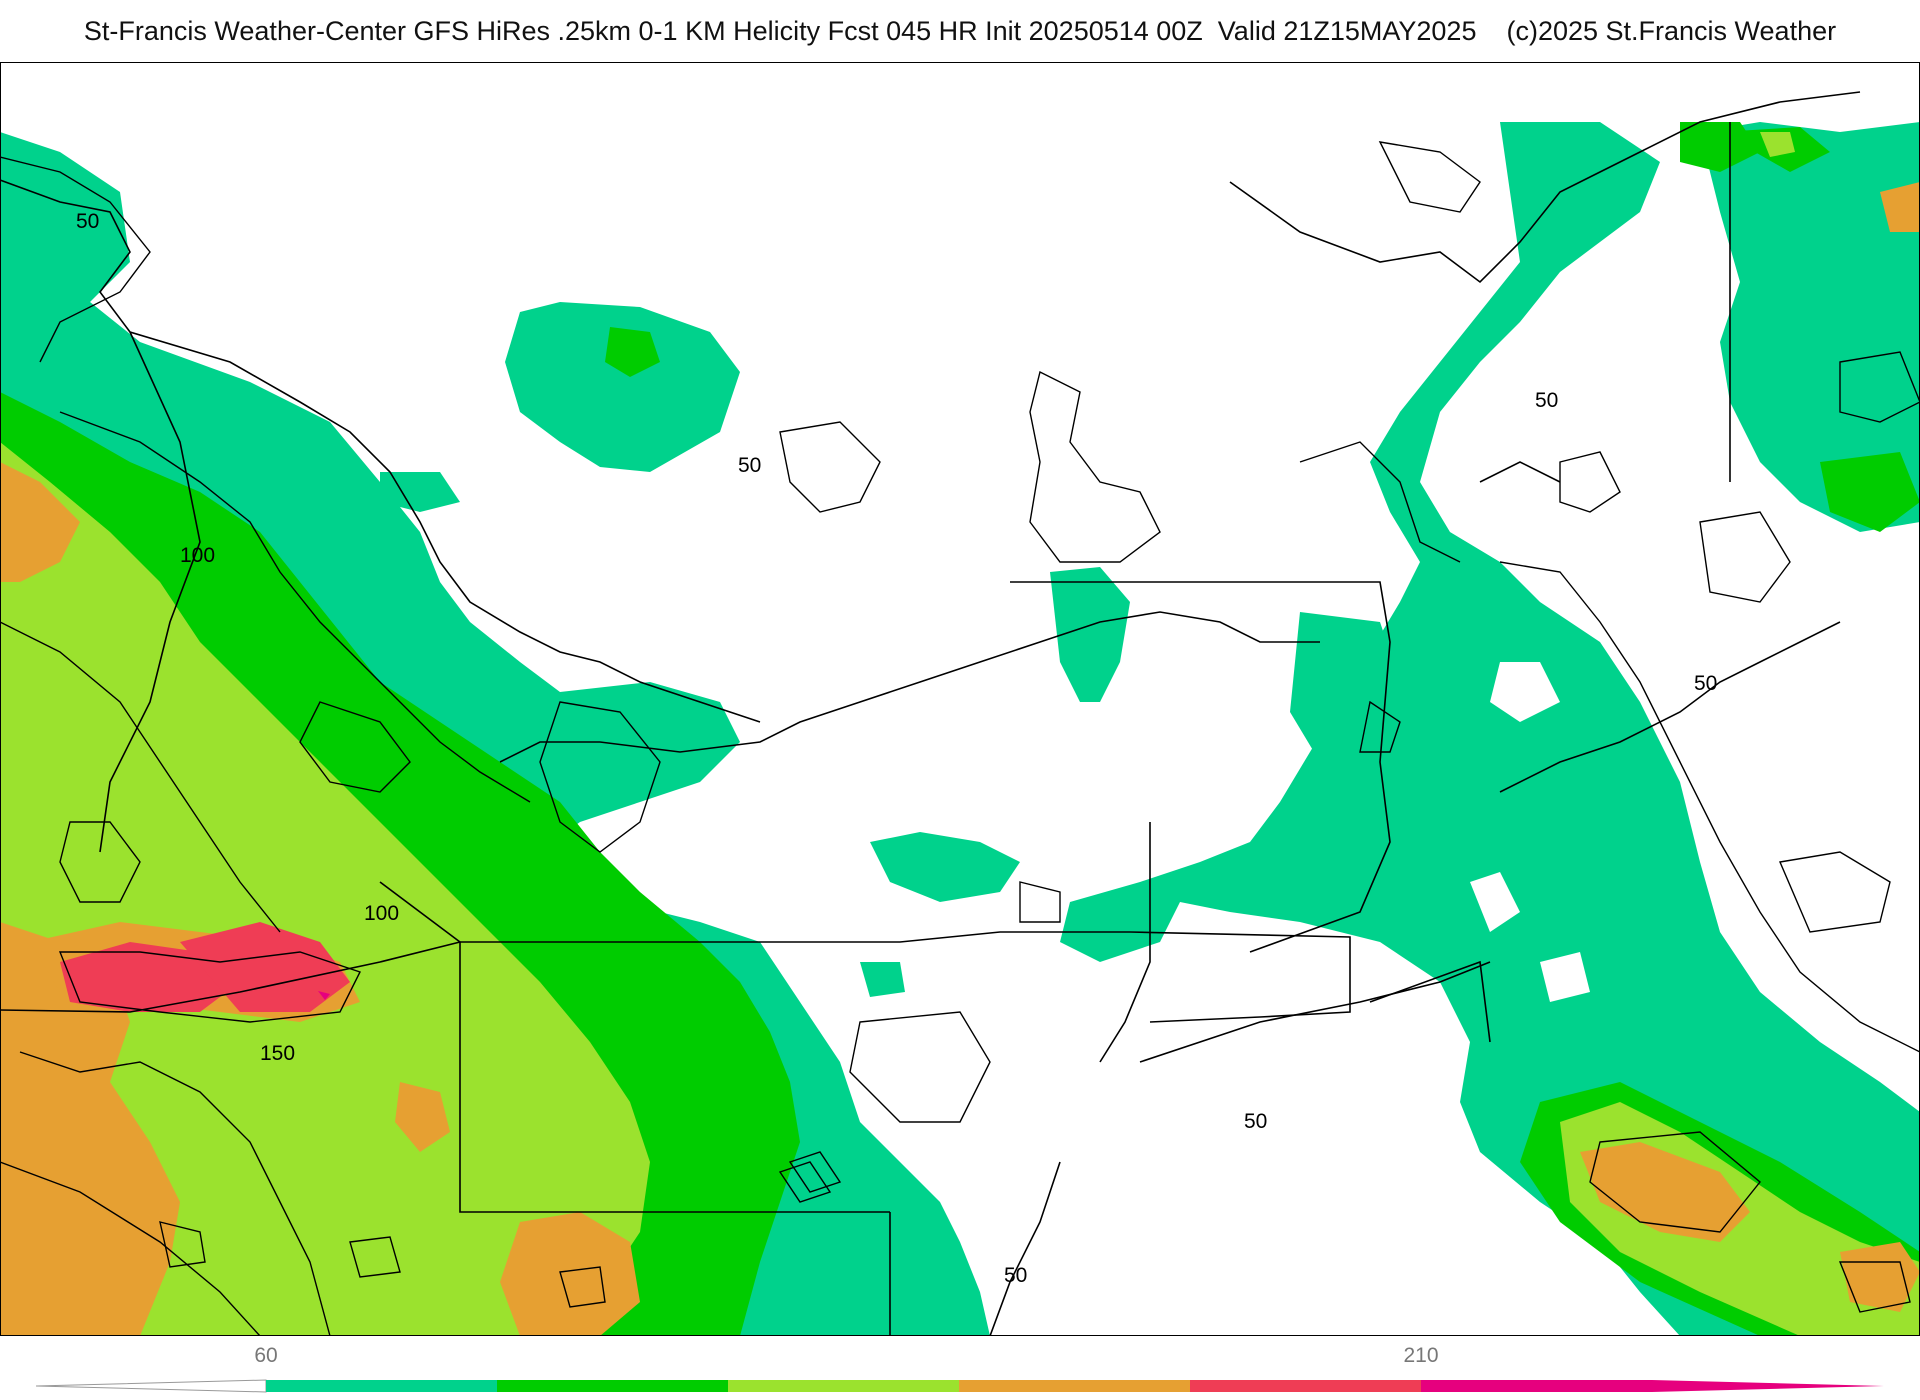 This screenshot has height=1400, width=1920. Describe the element at coordinates (151, 1386) in the screenshot. I see `colorbar-low-arrow` at that location.